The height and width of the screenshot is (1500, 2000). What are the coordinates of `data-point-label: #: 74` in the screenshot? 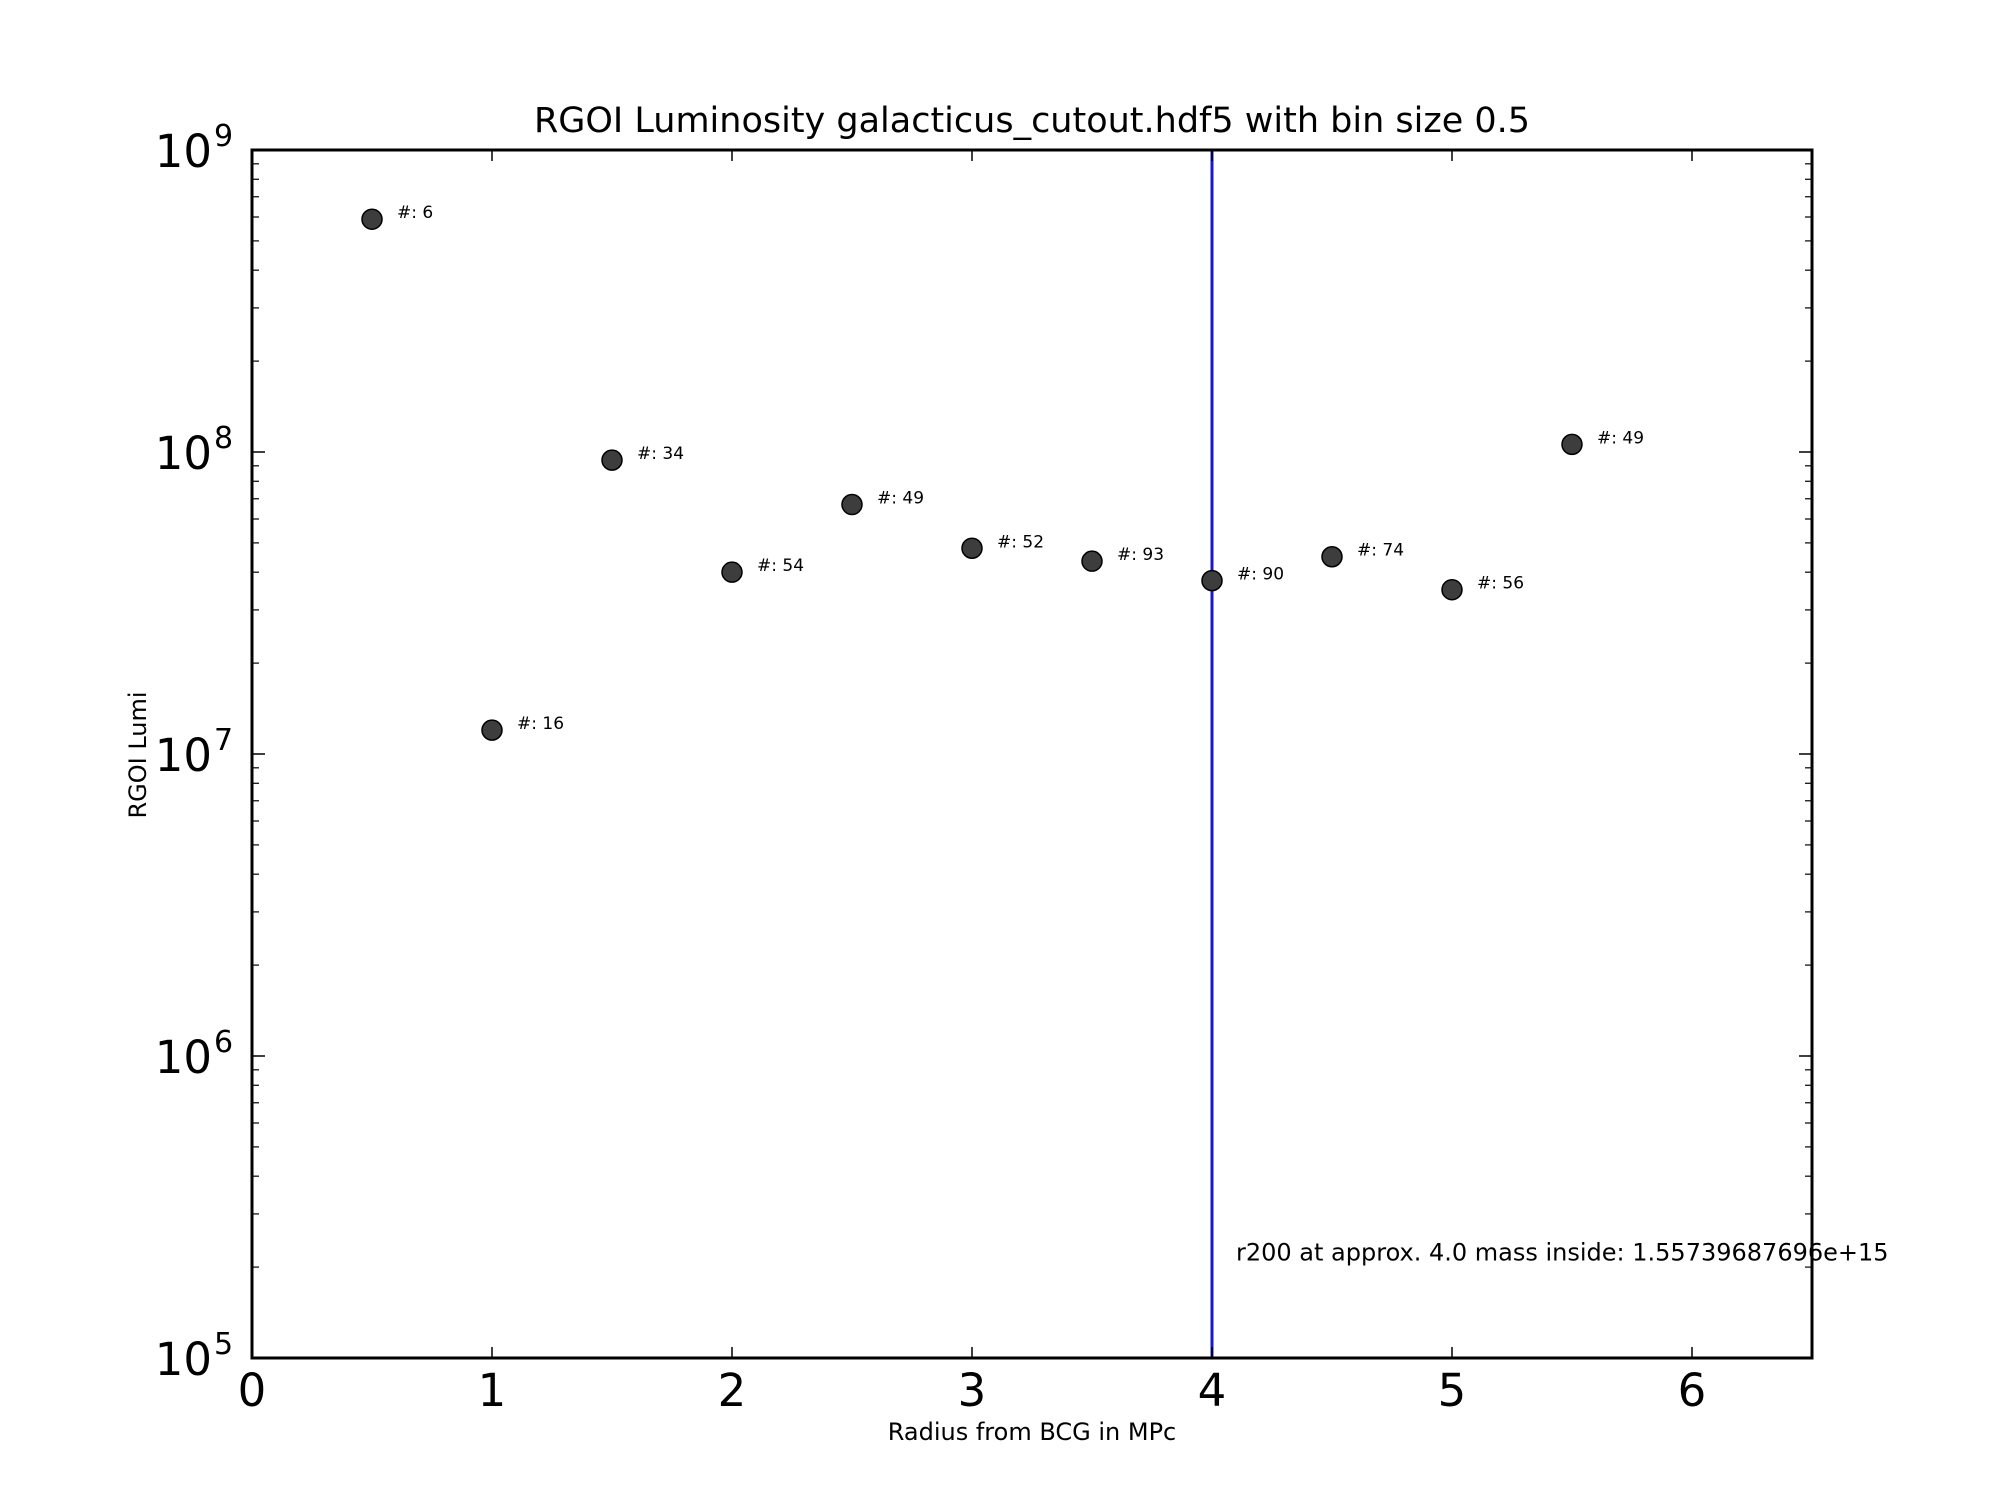 It's located at (1380, 551).